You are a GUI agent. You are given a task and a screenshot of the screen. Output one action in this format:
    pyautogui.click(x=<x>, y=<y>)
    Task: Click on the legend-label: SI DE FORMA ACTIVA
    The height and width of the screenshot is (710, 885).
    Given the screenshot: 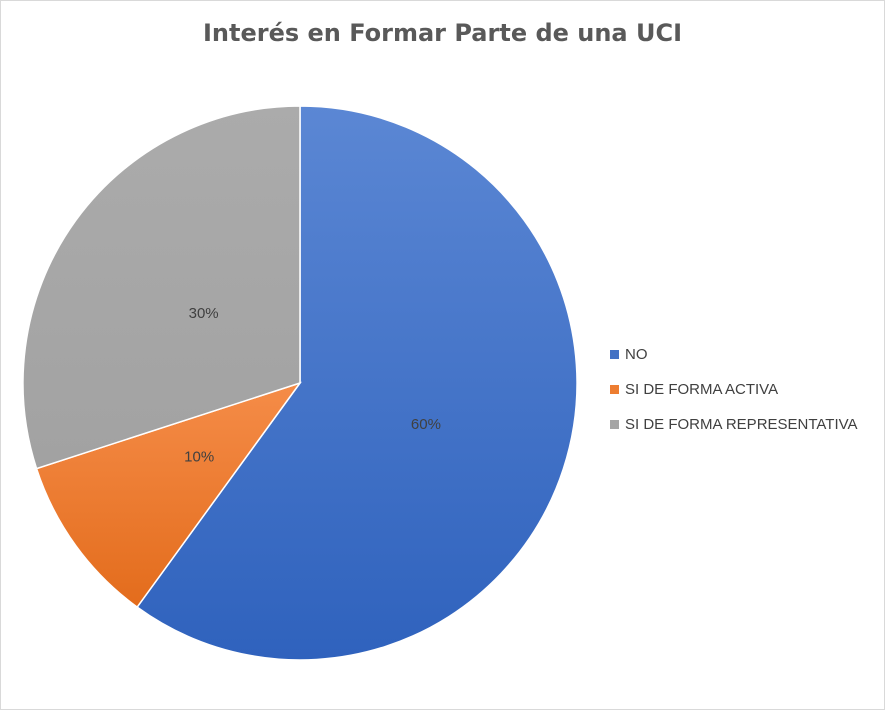 What is the action you would take?
    pyautogui.click(x=702, y=389)
    